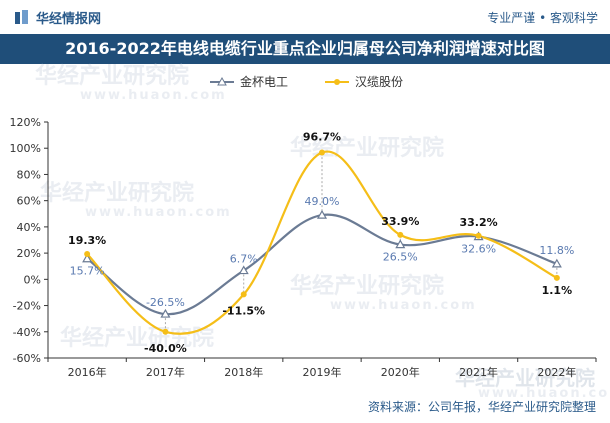 The width and height of the screenshot is (610, 423). What do you see at coordinates (264, 81) in the screenshot?
I see `legend-label: 金杯电工` at bounding box center [264, 81].